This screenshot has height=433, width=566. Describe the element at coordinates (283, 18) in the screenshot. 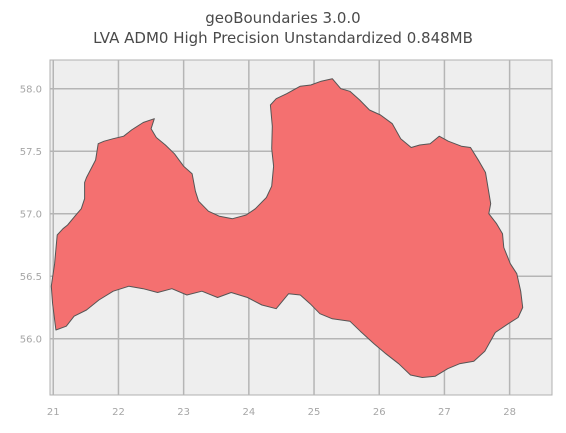

I see `title-line-1: geoBoundaries 3.0.0` at that location.